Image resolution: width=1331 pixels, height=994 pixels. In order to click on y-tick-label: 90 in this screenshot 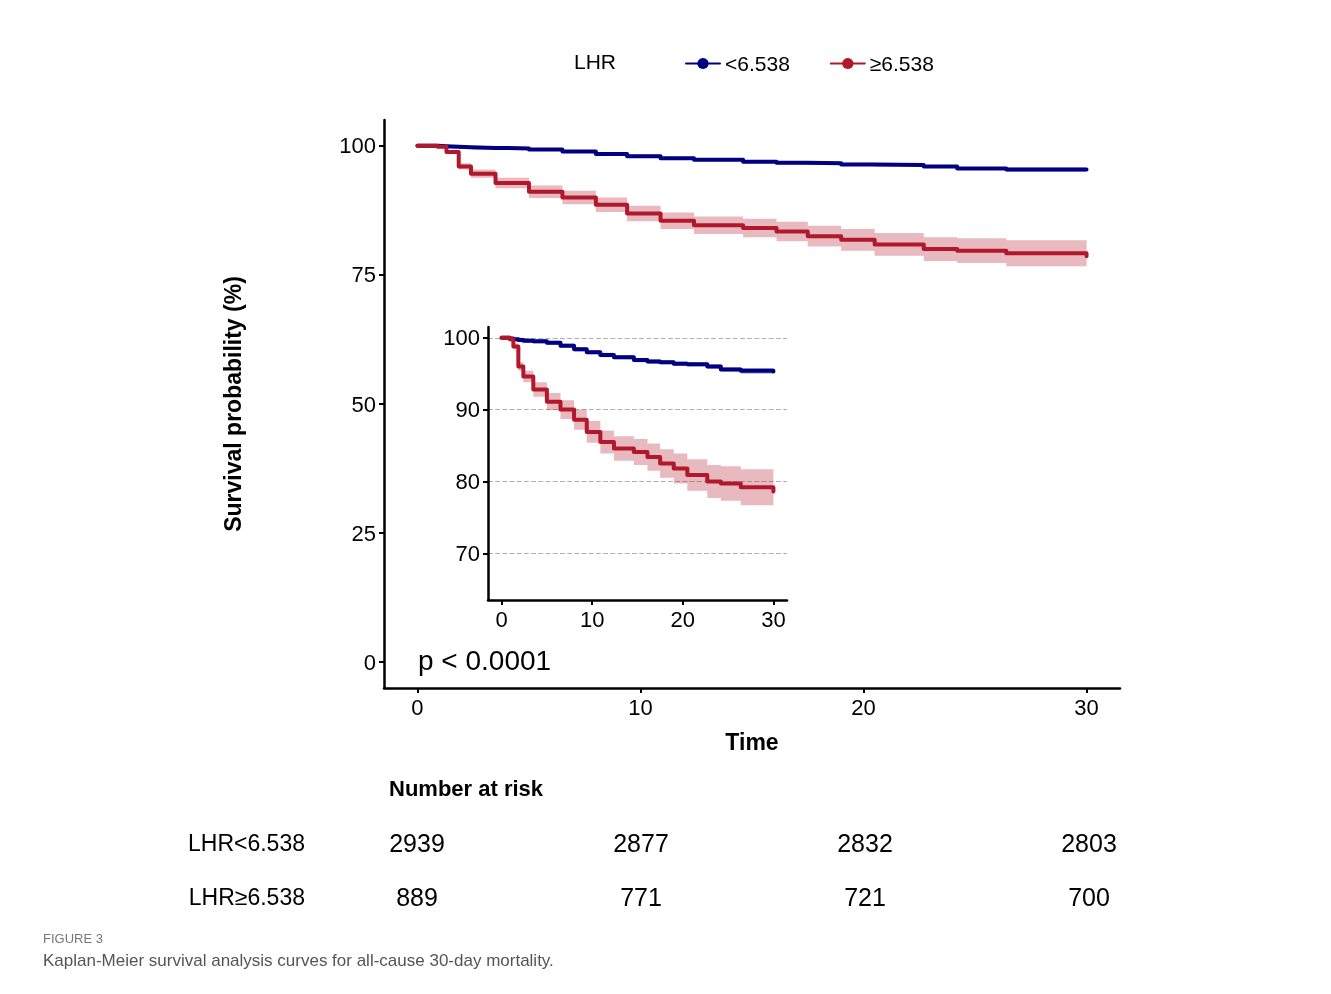, I will do `click(467, 410)`.